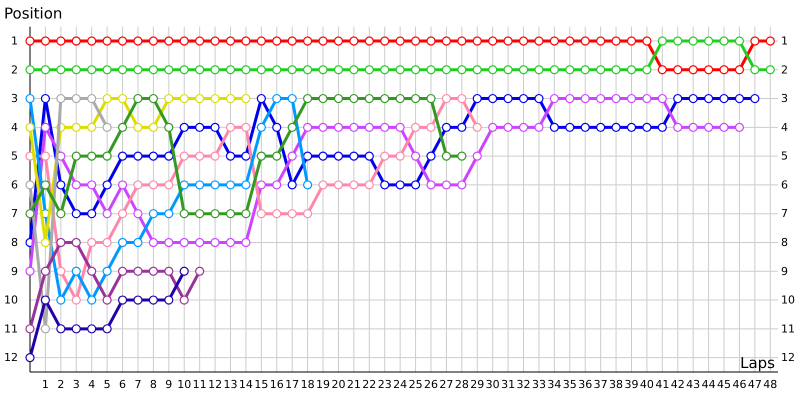  Describe the element at coordinates (523, 384) in the screenshot. I see `x-tick-label: 32` at that location.